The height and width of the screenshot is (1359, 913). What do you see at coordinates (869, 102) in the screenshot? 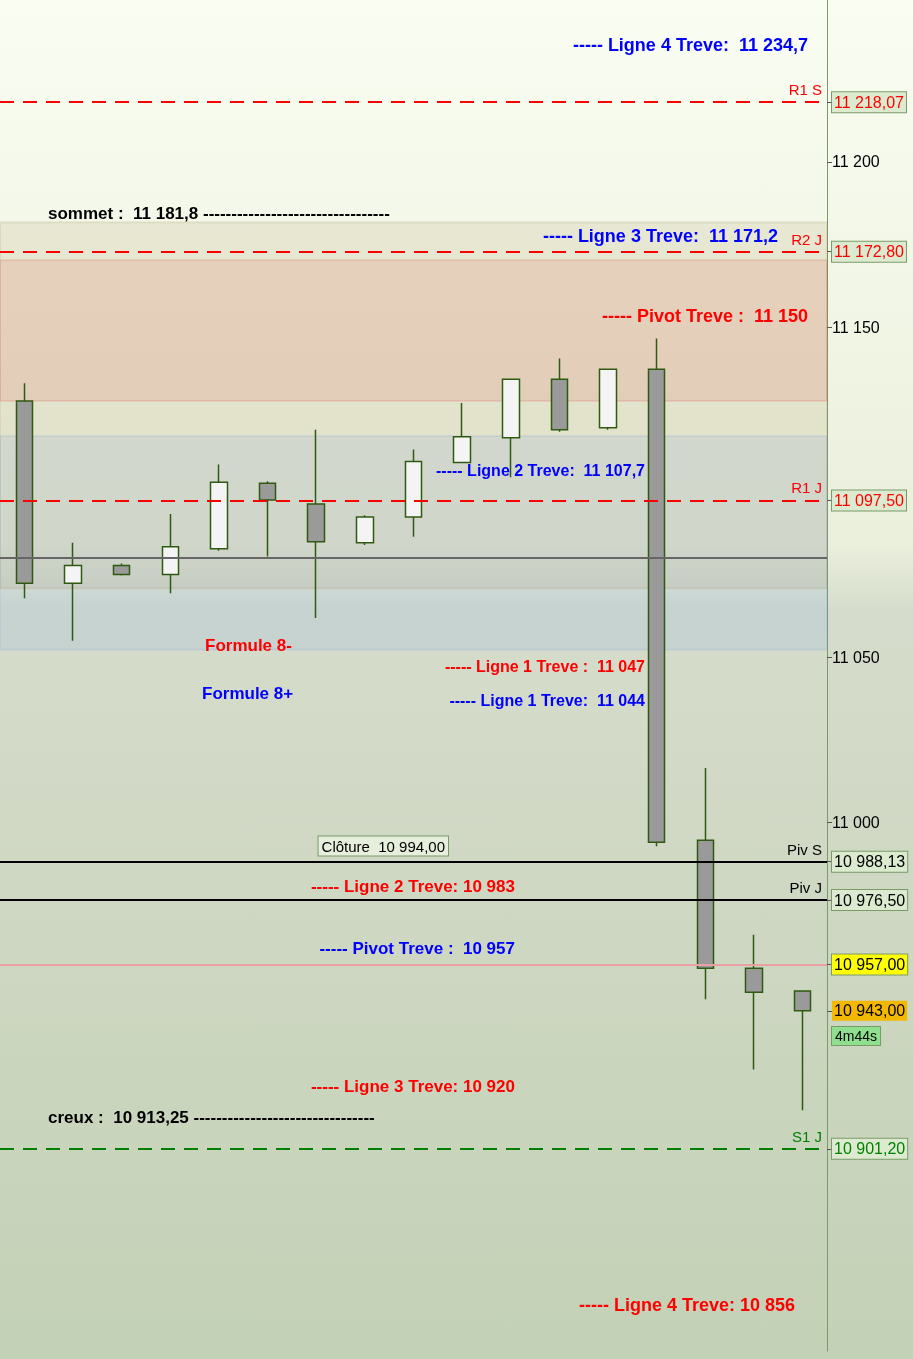
I see `y-tick-label: 11 218,07` at bounding box center [869, 102].